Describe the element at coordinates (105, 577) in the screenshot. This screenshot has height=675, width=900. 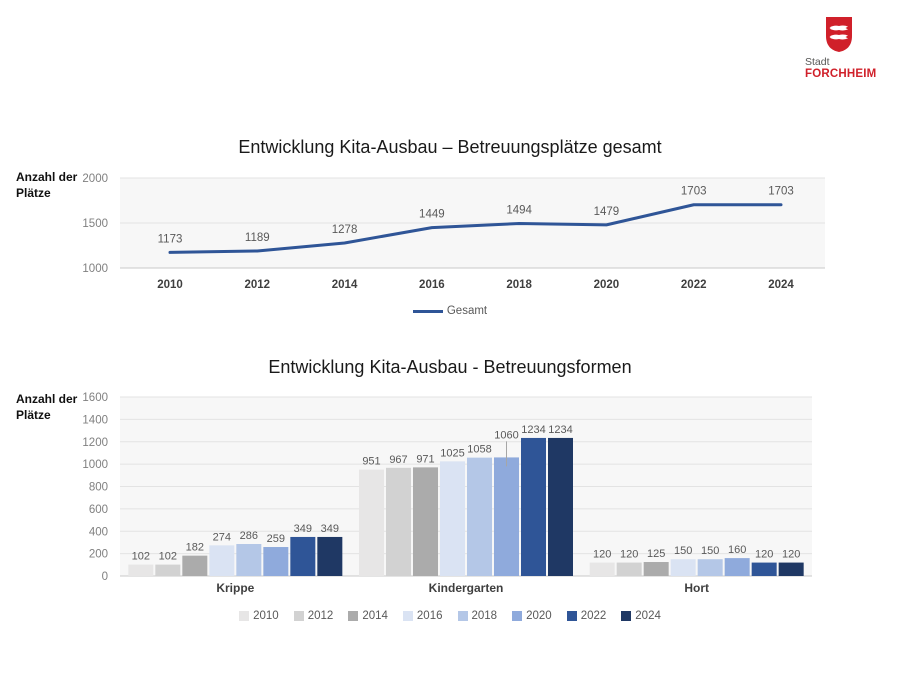
I see `y-tick-label: 0` at that location.